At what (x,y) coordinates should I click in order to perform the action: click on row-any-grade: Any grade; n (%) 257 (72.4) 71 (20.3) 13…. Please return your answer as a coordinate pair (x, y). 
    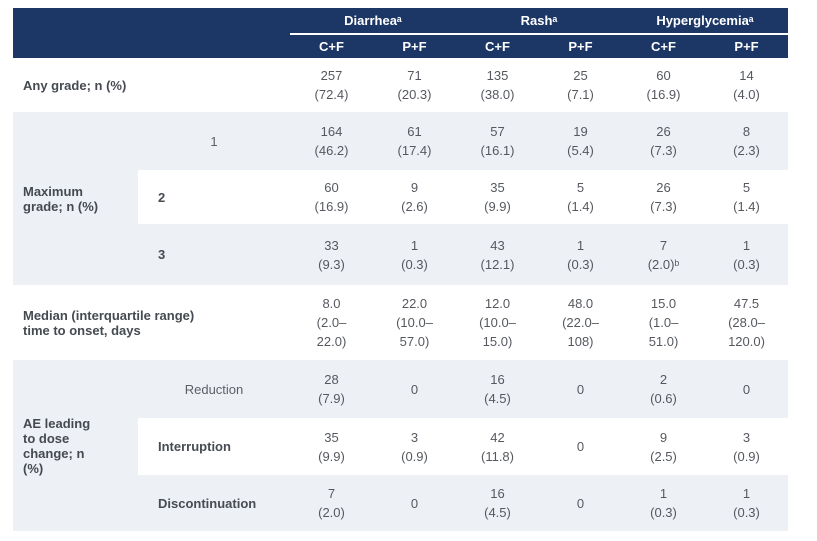
    Looking at the image, I should click on (401, 85).